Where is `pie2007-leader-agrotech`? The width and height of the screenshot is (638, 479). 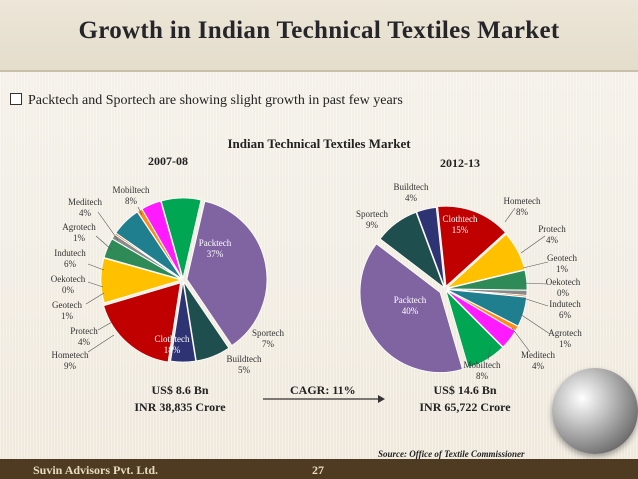 pie2007-leader-agrotech is located at coordinates (104, 243).